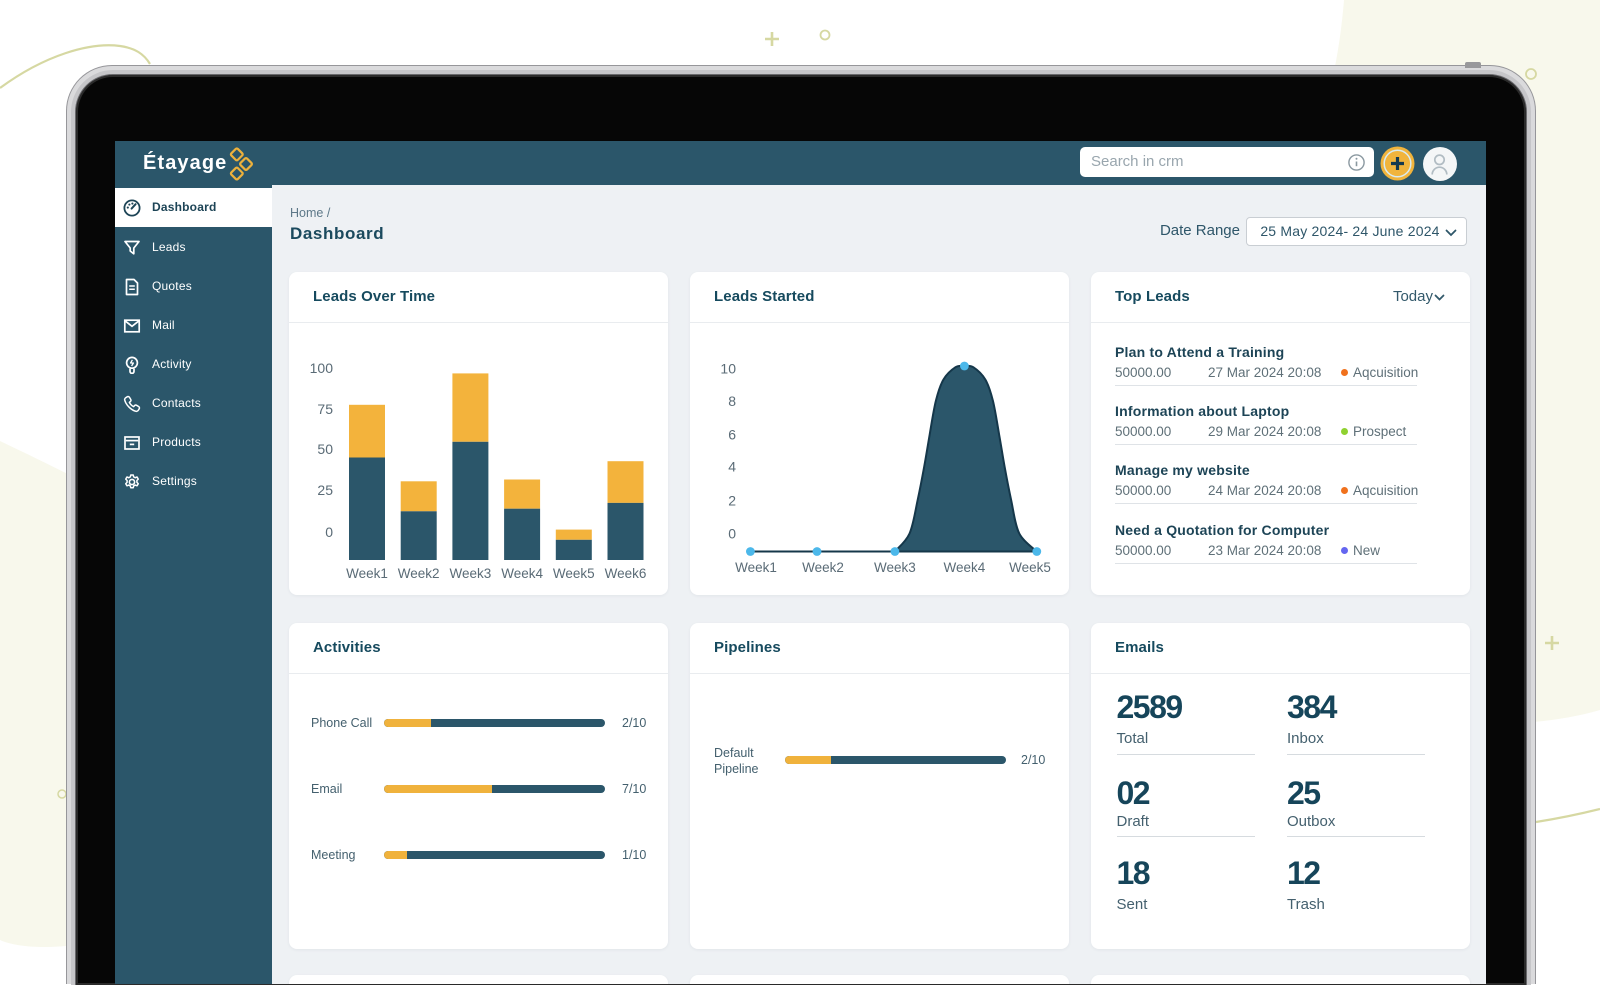 The image size is (1600, 985). I want to click on svg-text: 100, so click(322, 368).